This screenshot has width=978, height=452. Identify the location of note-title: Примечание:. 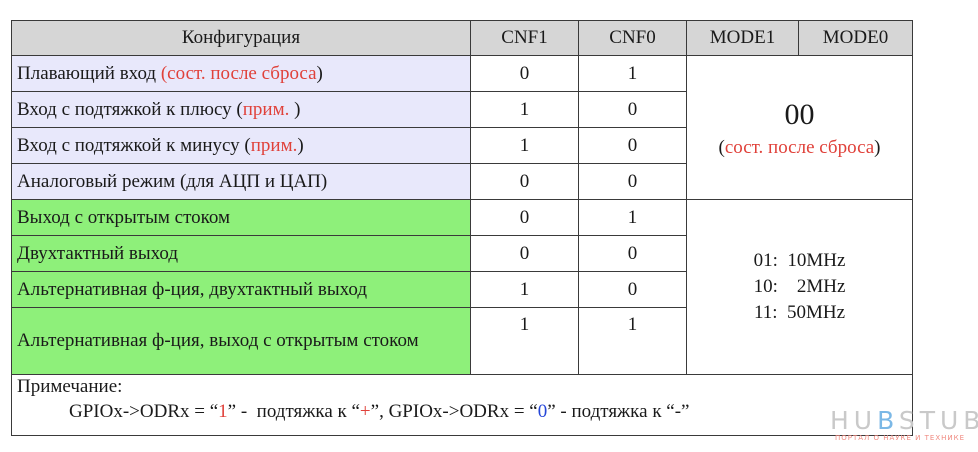
(70, 386).